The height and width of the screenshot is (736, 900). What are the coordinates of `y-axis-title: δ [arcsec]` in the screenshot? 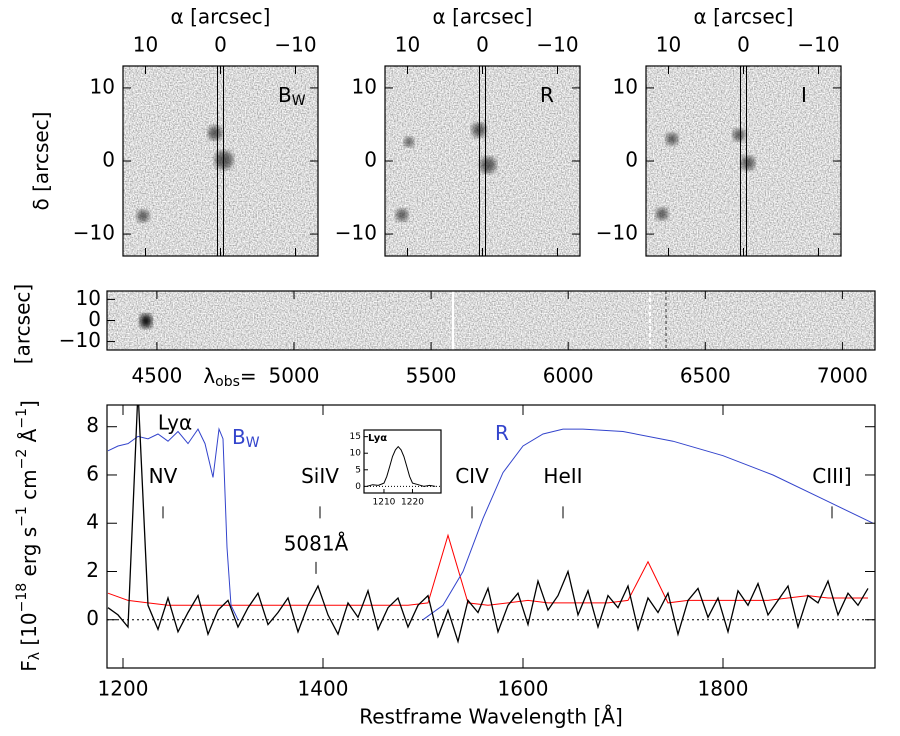 It's located at (41, 161).